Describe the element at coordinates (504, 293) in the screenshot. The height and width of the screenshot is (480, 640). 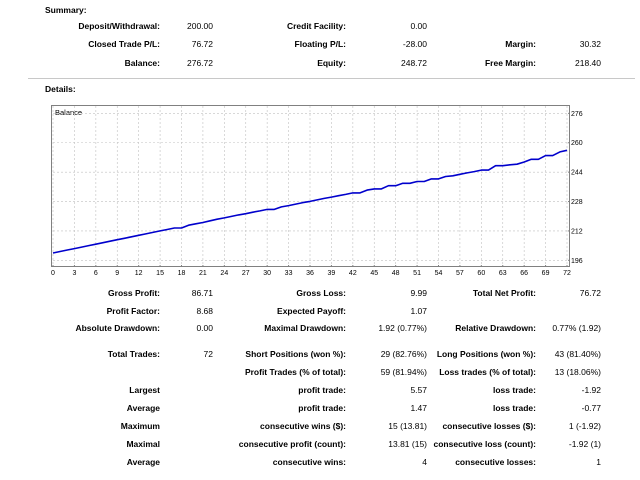
I see `stats-label-r0-c2: Total Net Profit:` at that location.